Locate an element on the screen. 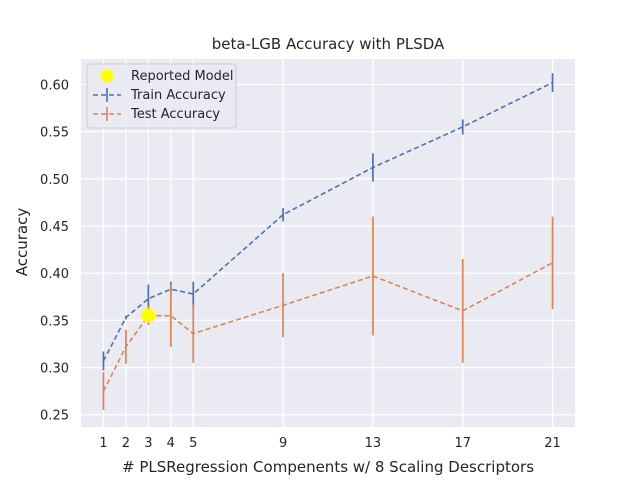 This screenshot has height=480, width=640. y-tick-label: 0.25 is located at coordinates (54, 416).